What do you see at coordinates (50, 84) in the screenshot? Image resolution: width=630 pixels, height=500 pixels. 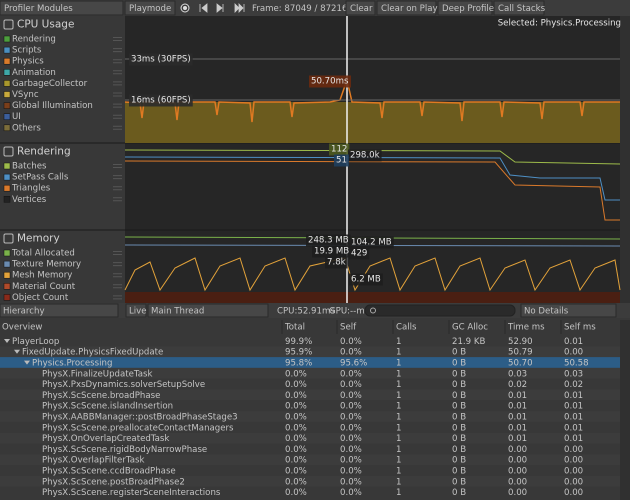 I see `legend-item: GarbageCollector` at bounding box center [50, 84].